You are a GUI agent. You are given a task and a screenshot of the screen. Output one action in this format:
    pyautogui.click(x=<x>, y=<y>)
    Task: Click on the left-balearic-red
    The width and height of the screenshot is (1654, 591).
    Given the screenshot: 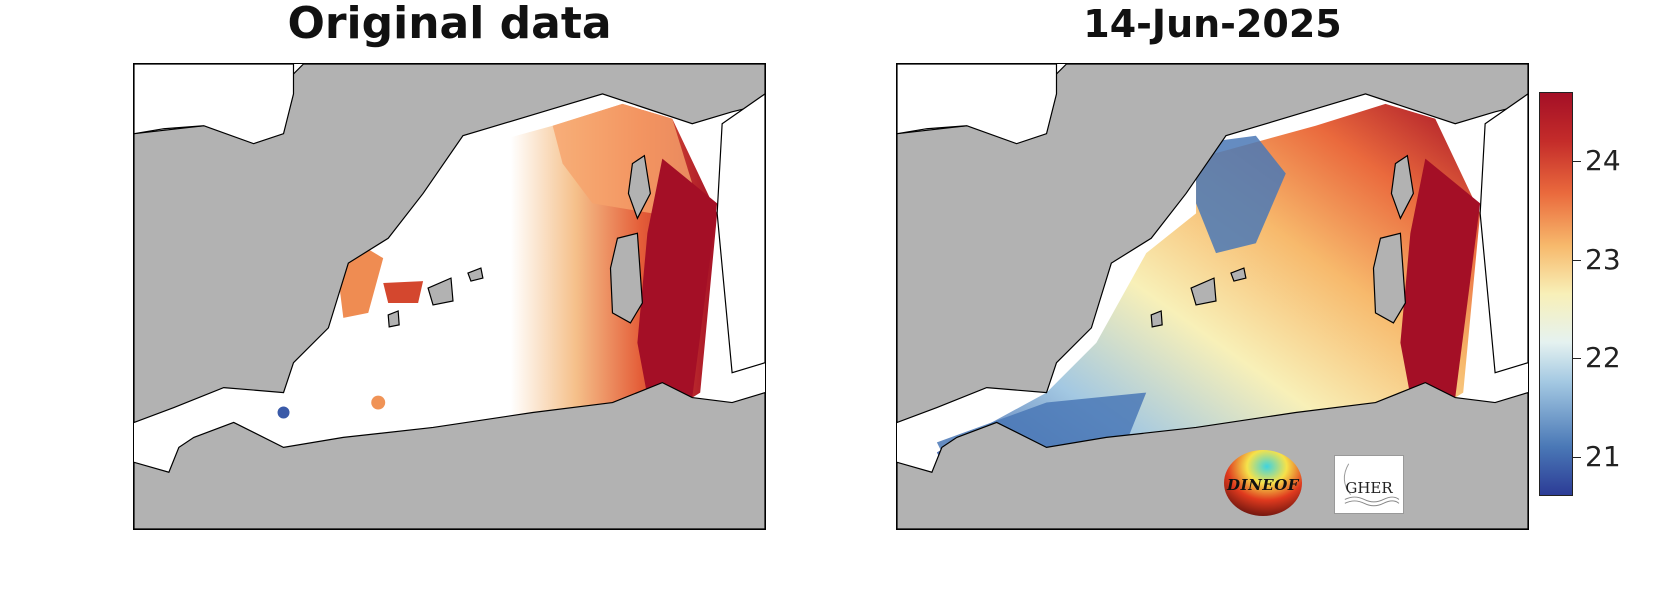 What is the action you would take?
    pyautogui.click(x=403, y=292)
    